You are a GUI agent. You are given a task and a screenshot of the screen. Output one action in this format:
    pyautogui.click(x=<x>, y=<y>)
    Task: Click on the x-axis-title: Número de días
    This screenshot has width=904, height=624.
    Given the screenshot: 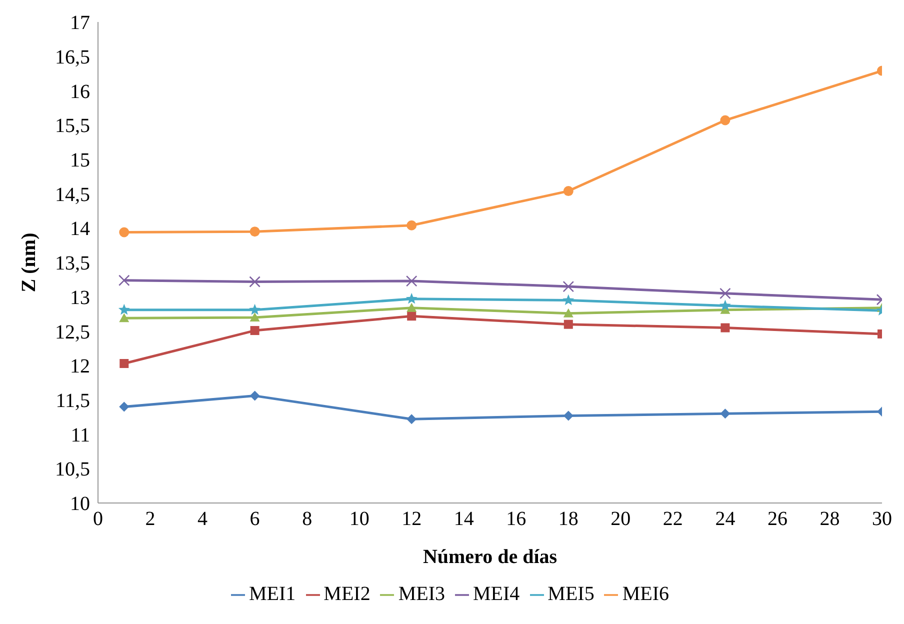 What is the action you would take?
    pyautogui.click(x=490, y=557)
    